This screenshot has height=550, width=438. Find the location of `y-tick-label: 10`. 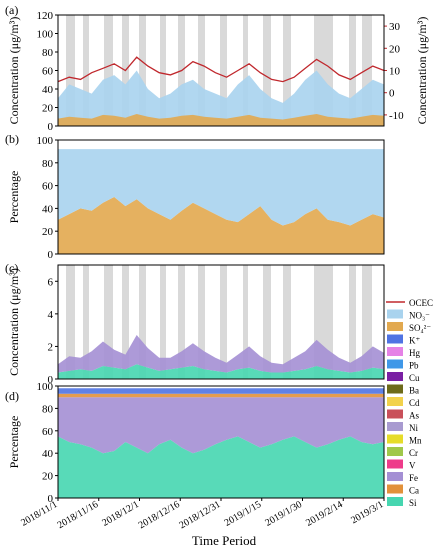

y-tick-label: 10 is located at coordinates (395, 72).